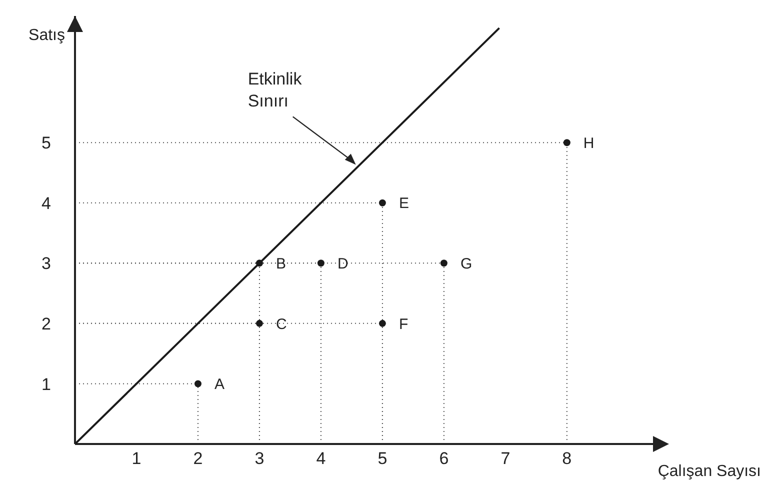 The width and height of the screenshot is (771, 488). What do you see at coordinates (46, 35) in the screenshot?
I see `y-axis-title: Satış` at bounding box center [46, 35].